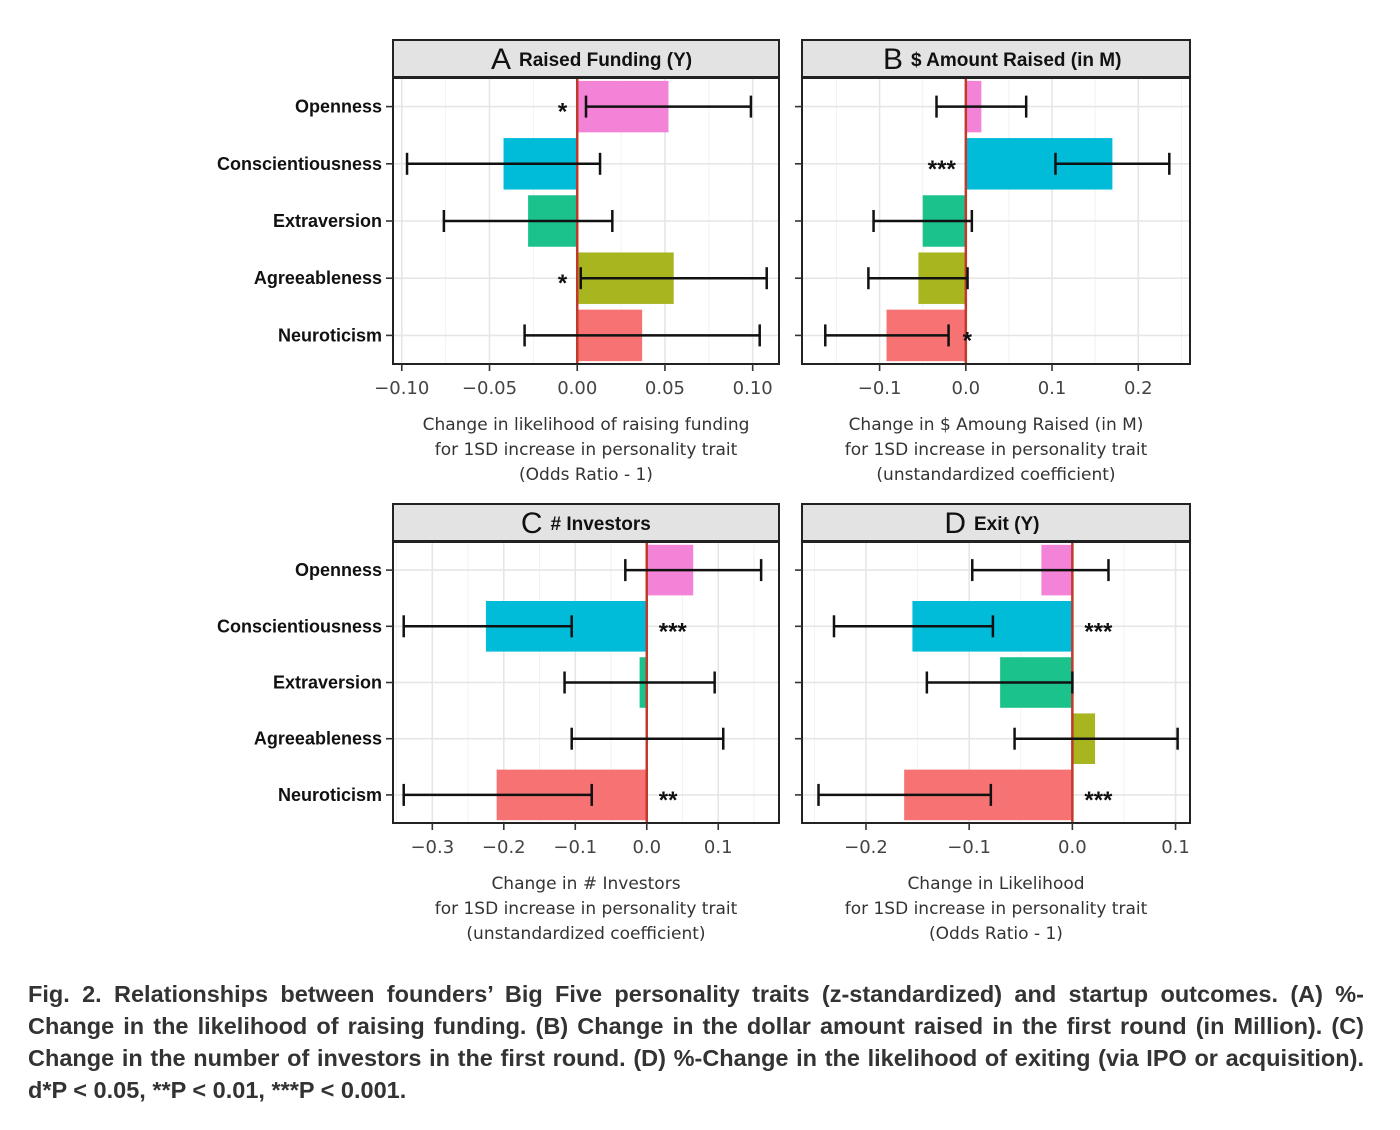 This screenshot has height=1130, width=1400. I want to click on panel-letter: D, so click(955, 523).